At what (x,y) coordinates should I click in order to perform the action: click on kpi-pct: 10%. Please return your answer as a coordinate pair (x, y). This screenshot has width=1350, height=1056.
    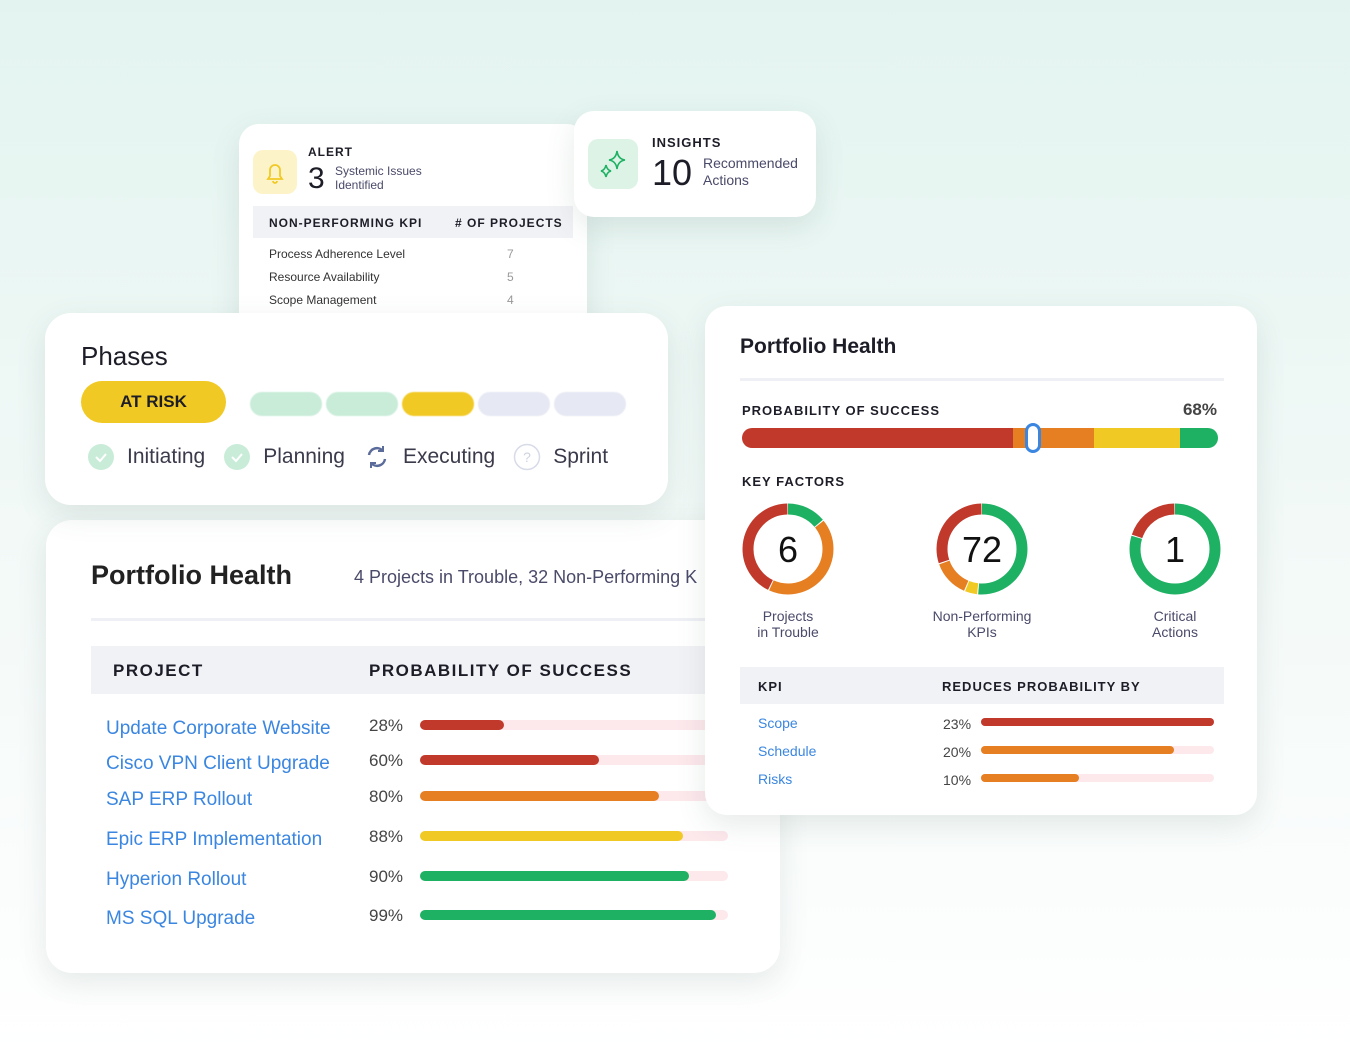
    Looking at the image, I should click on (957, 780).